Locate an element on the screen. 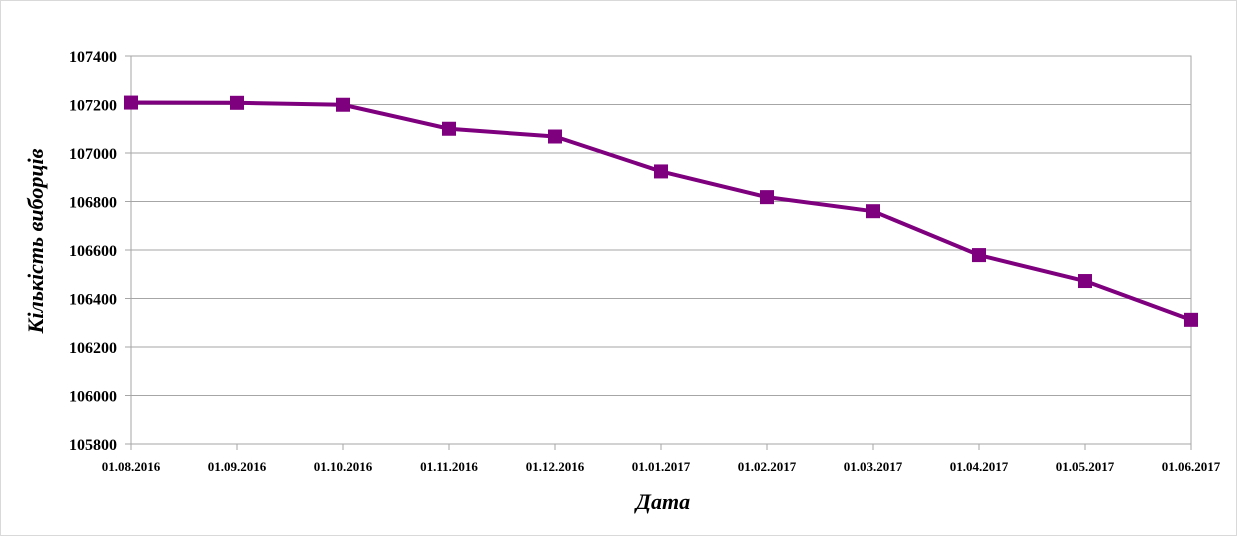  y-tick-label: 105800 is located at coordinates (93, 445).